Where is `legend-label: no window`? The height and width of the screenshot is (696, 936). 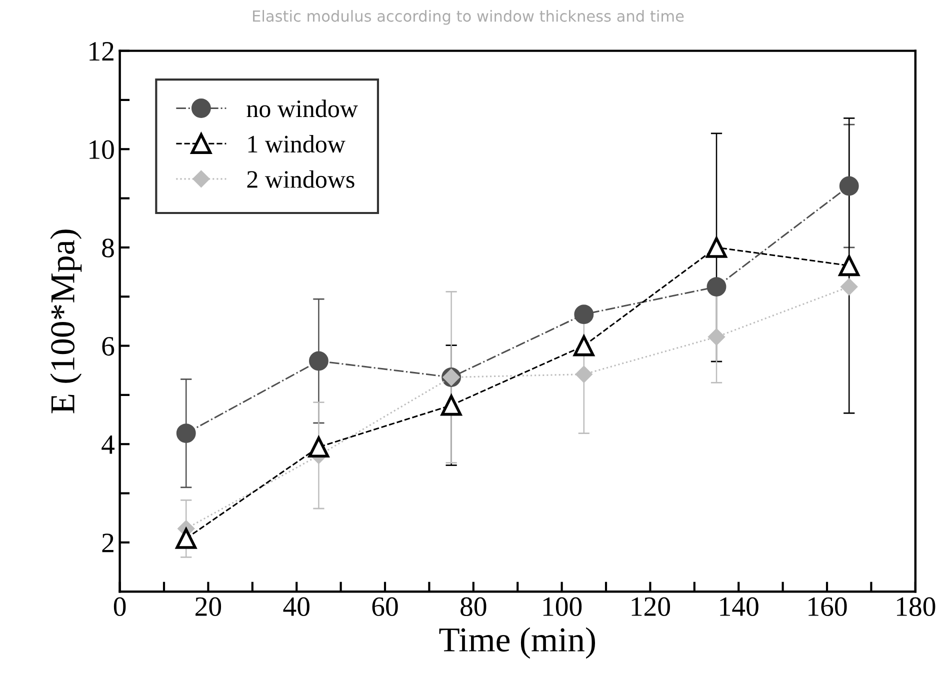
legend-label: no window is located at coordinates (302, 109).